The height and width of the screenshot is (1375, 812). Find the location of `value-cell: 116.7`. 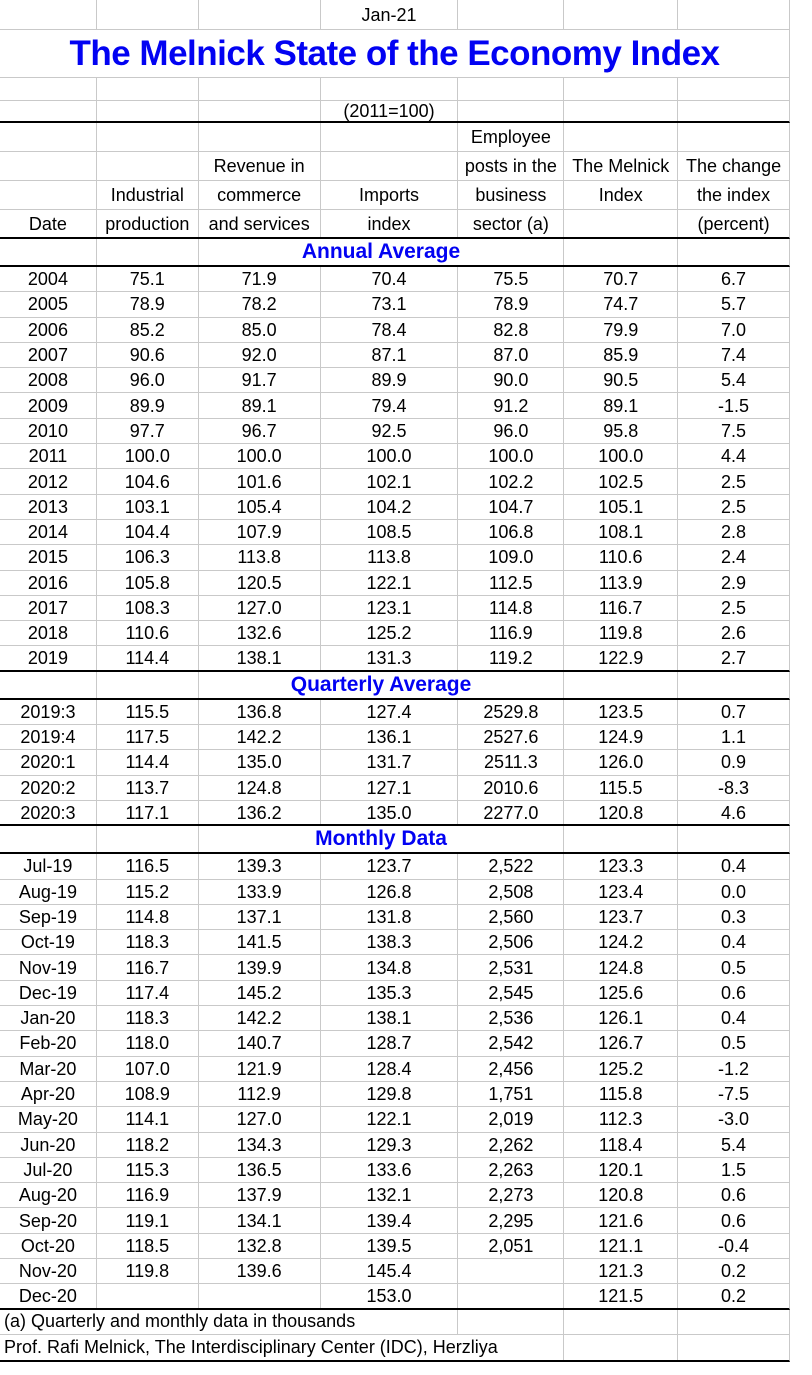

value-cell: 116.7 is located at coordinates (621, 608).